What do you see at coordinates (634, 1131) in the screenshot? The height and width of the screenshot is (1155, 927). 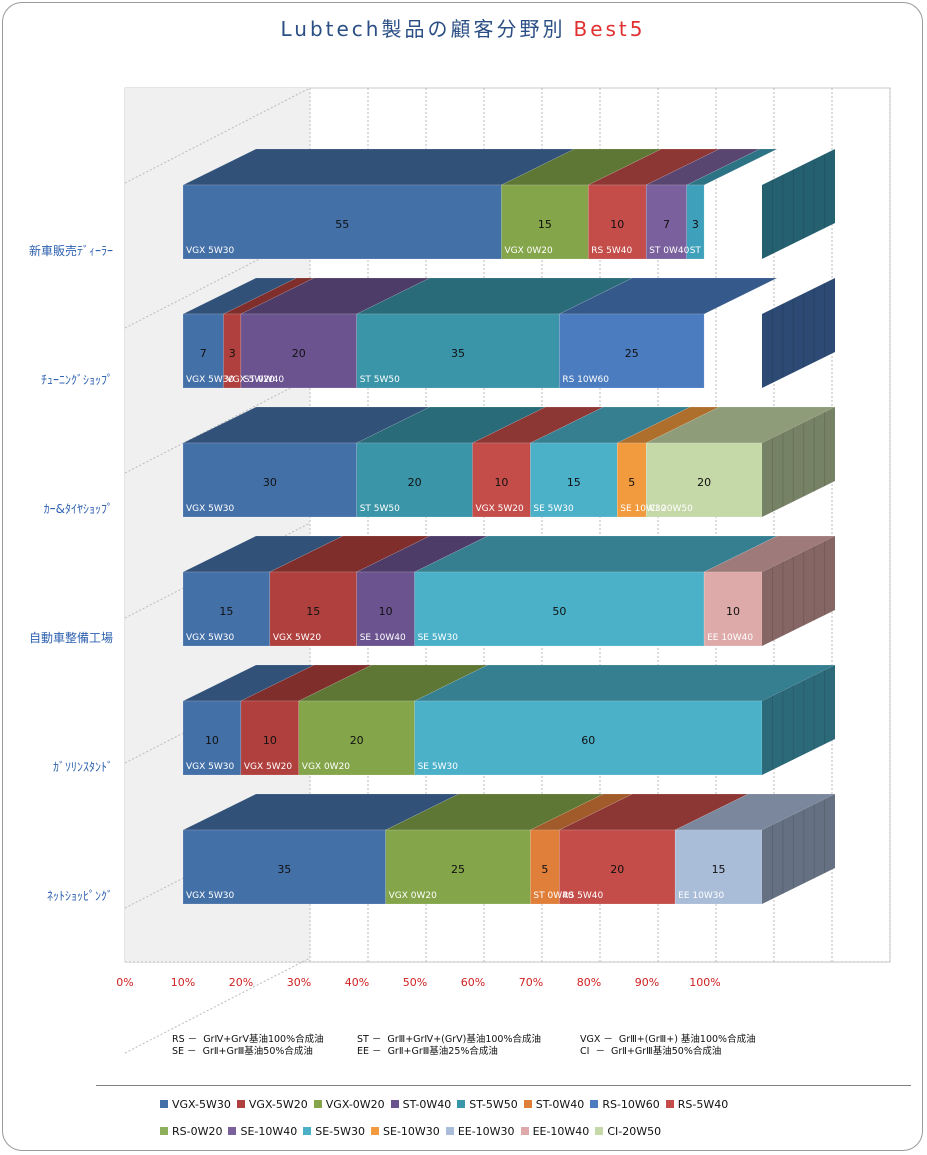 I see `legend-label: CI-20W50` at bounding box center [634, 1131].